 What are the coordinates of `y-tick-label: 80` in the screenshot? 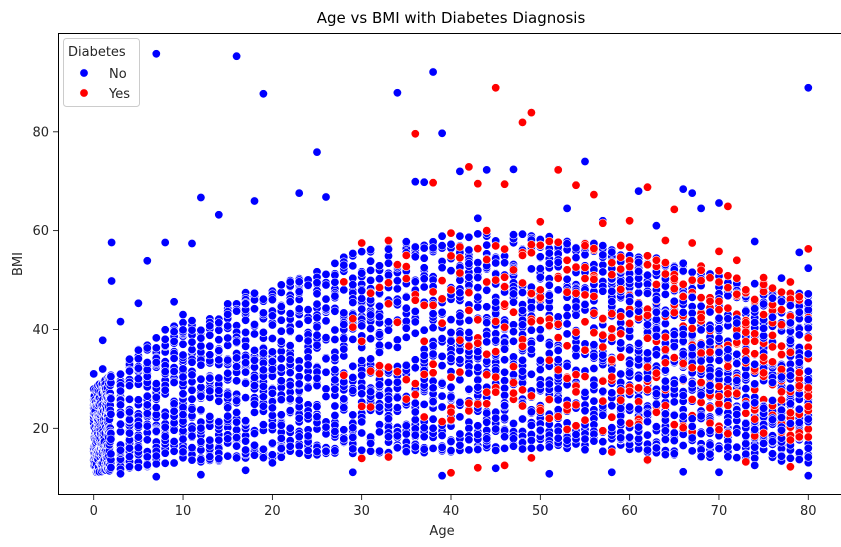 It's located at (40, 132).